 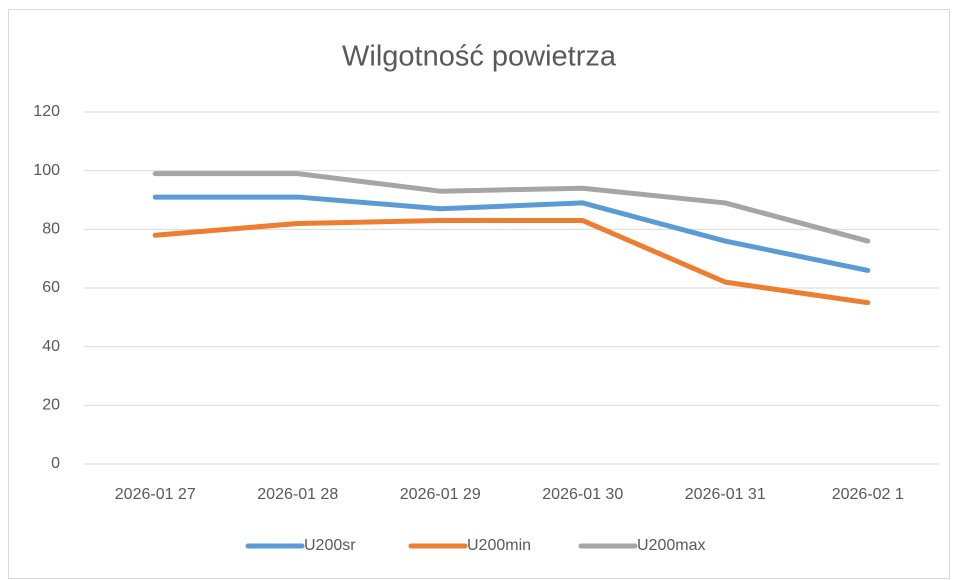 I want to click on x-tick-label: 2026-01 27, so click(x=155, y=494).